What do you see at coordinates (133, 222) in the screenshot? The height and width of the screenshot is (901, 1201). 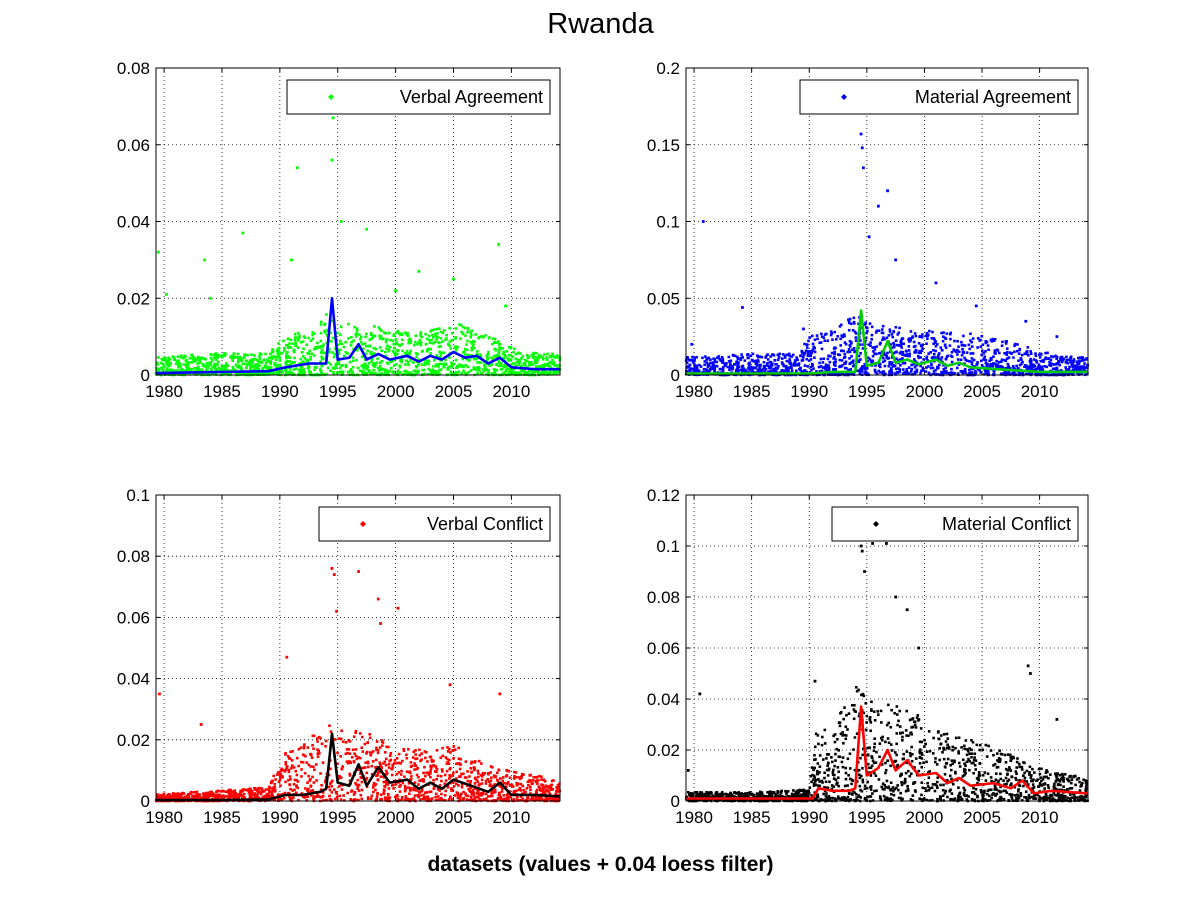 I see `y-tick-label: 0.04` at bounding box center [133, 222].